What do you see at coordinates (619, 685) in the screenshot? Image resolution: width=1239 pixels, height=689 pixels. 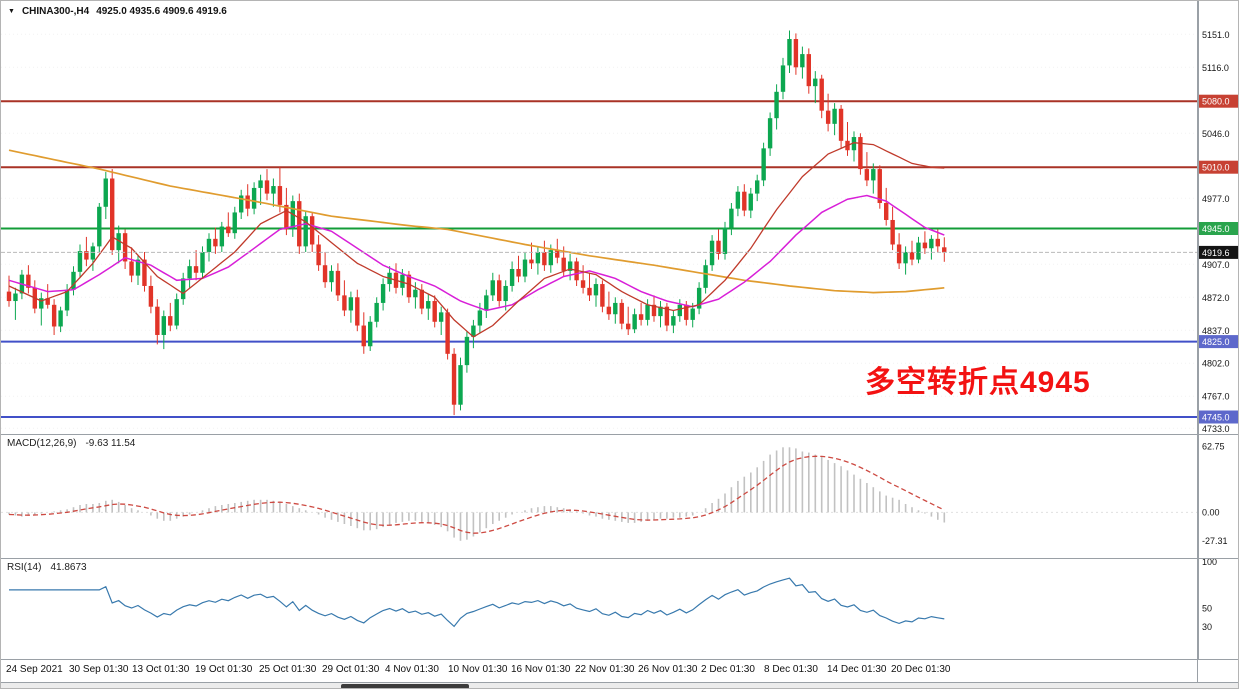 I see `horizontal-scrollbar` at bounding box center [619, 685].